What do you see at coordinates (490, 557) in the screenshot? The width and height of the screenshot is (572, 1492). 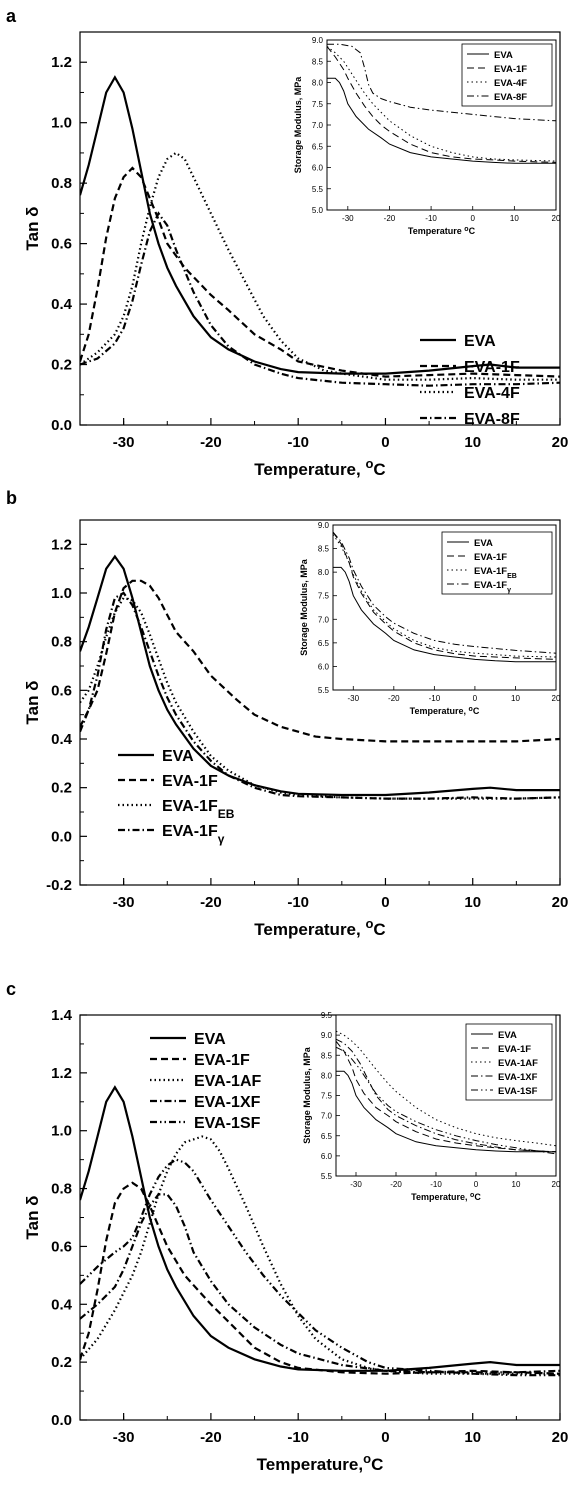 I see `inset-legend-label: EVA-1F` at bounding box center [490, 557].